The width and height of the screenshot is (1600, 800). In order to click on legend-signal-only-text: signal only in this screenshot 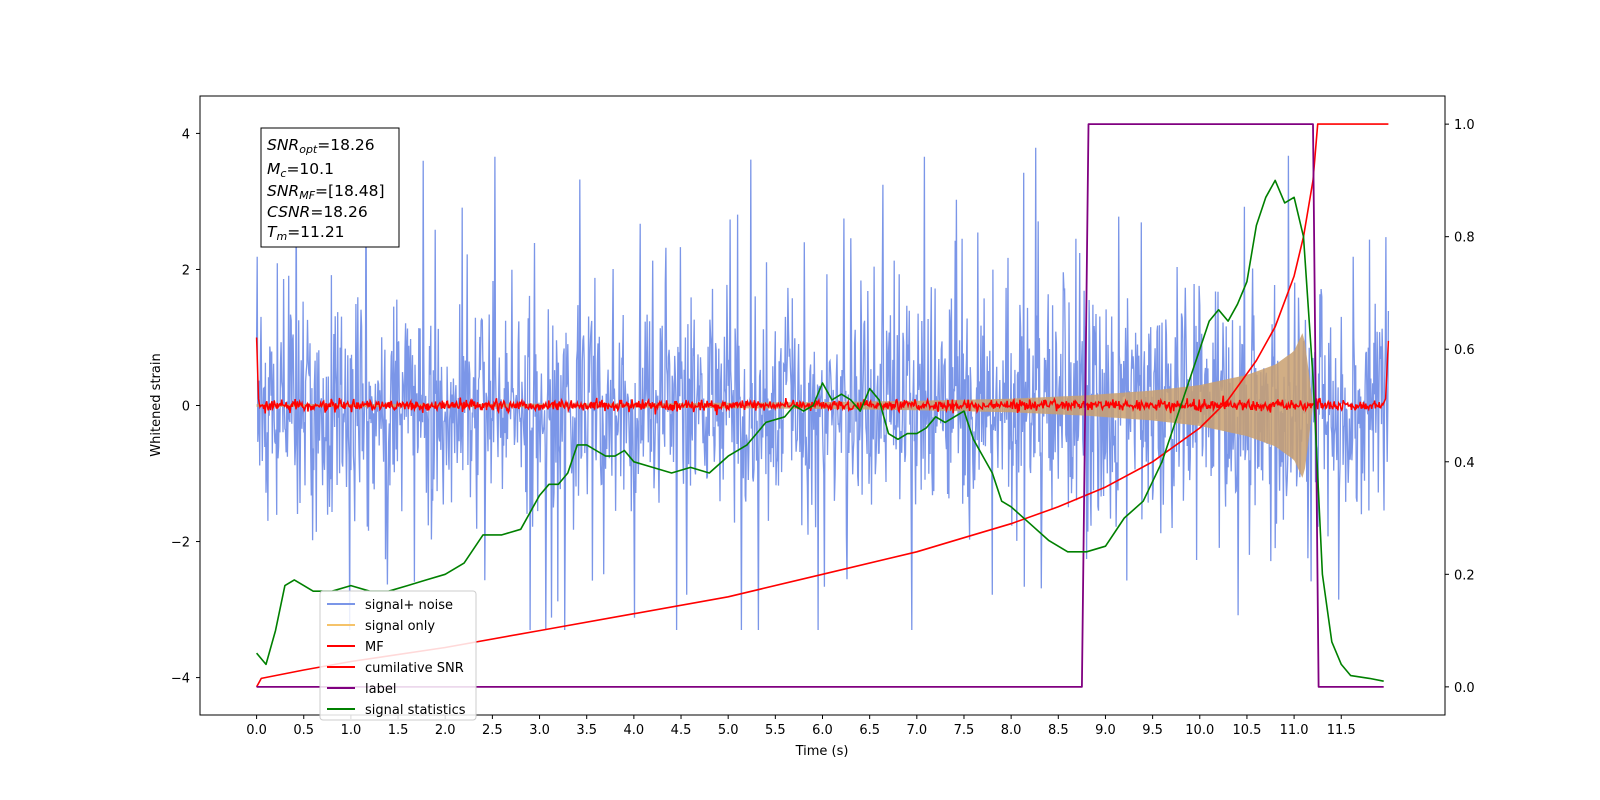, I will do `click(400, 626)`.